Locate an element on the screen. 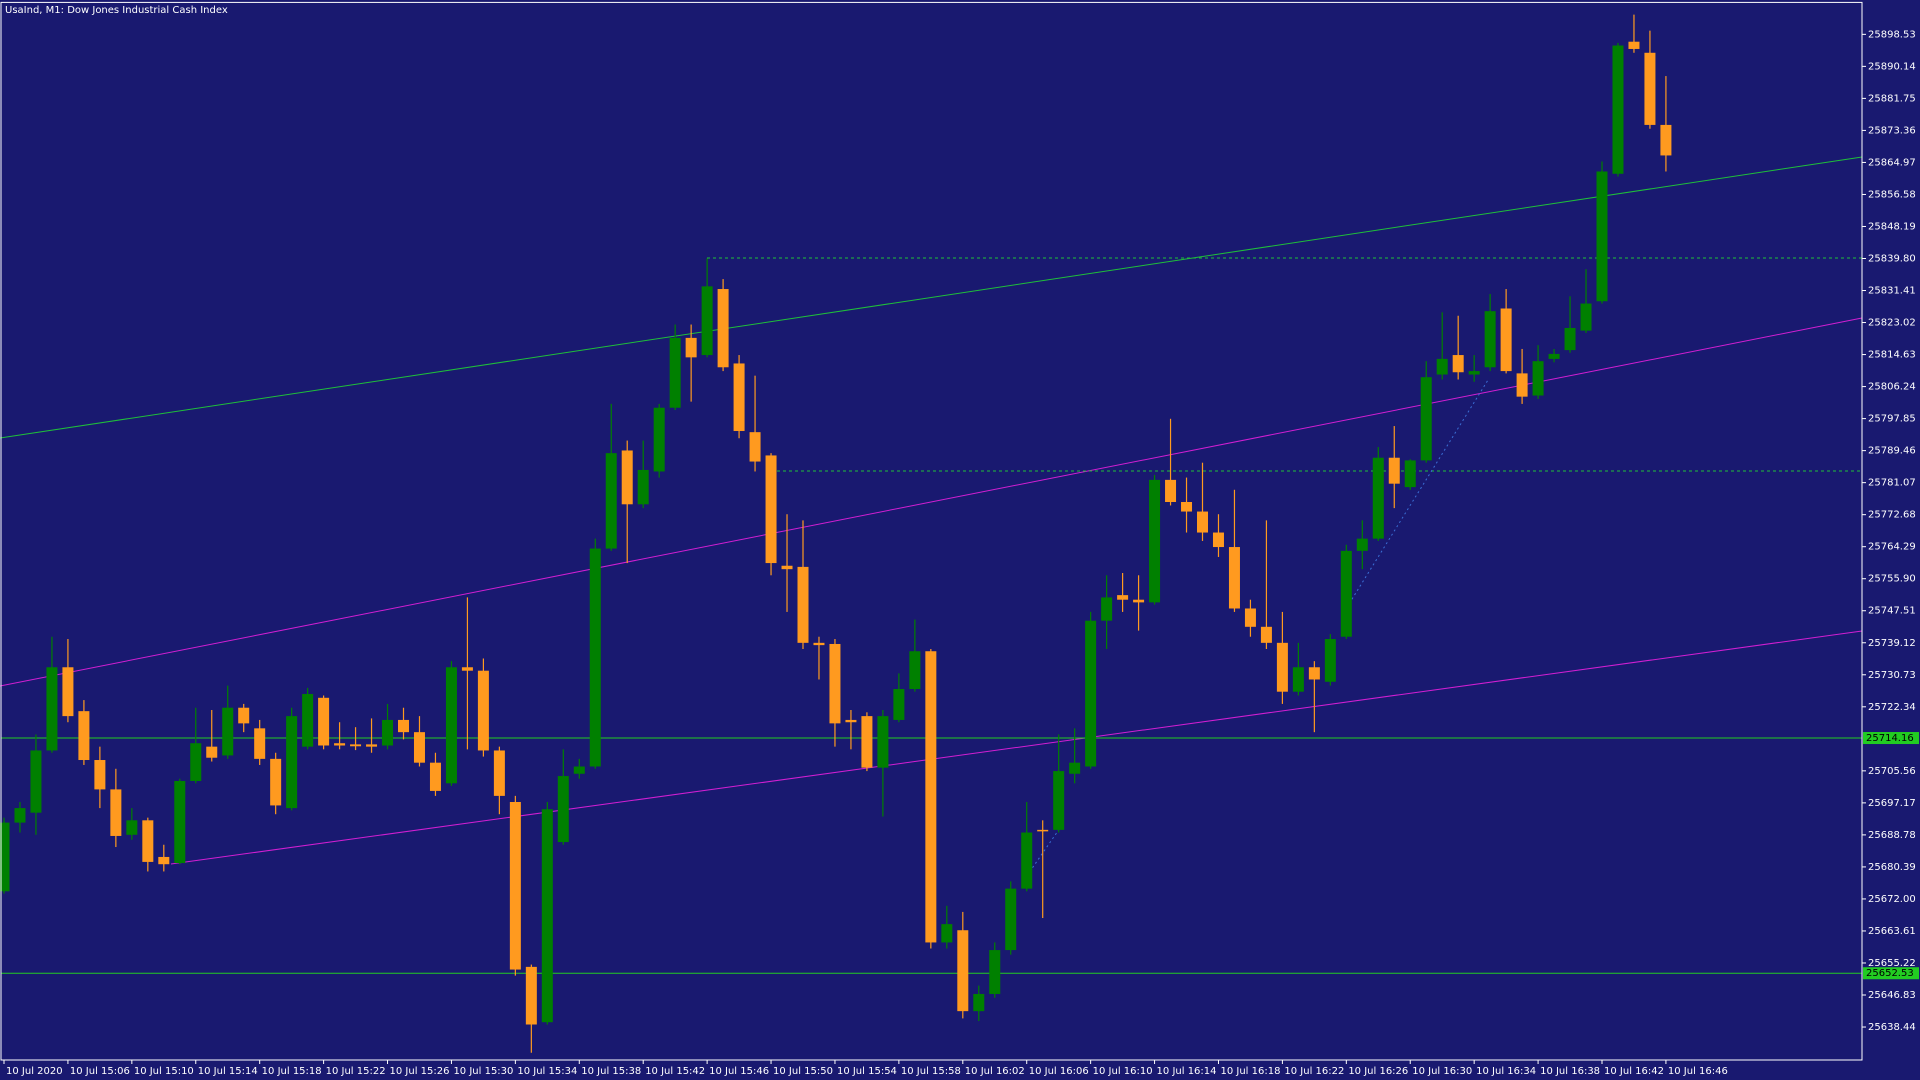 This screenshot has height=1080, width=1920. y-tick-label: 25672.00 is located at coordinates (1892, 899).